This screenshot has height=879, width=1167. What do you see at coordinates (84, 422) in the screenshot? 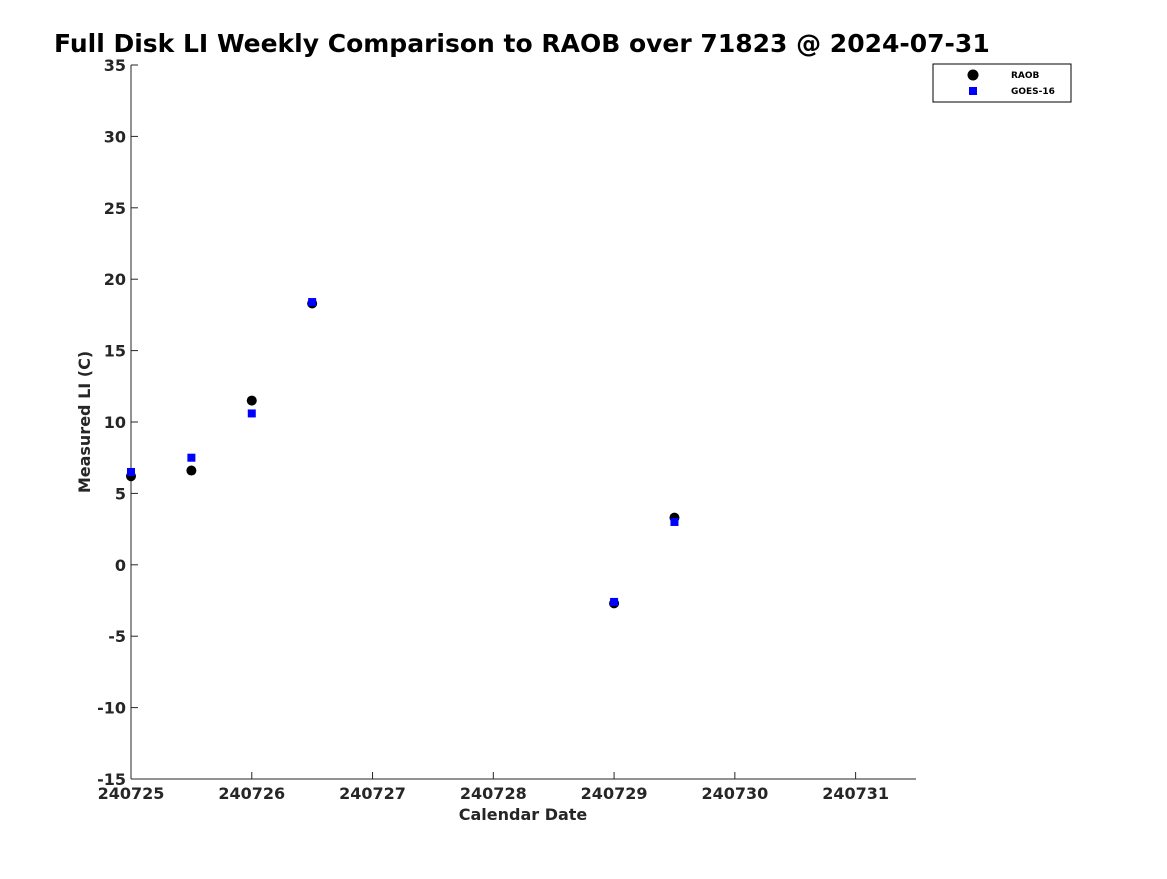
I see `y-axis-label: Measured LI (C)` at bounding box center [84, 422].